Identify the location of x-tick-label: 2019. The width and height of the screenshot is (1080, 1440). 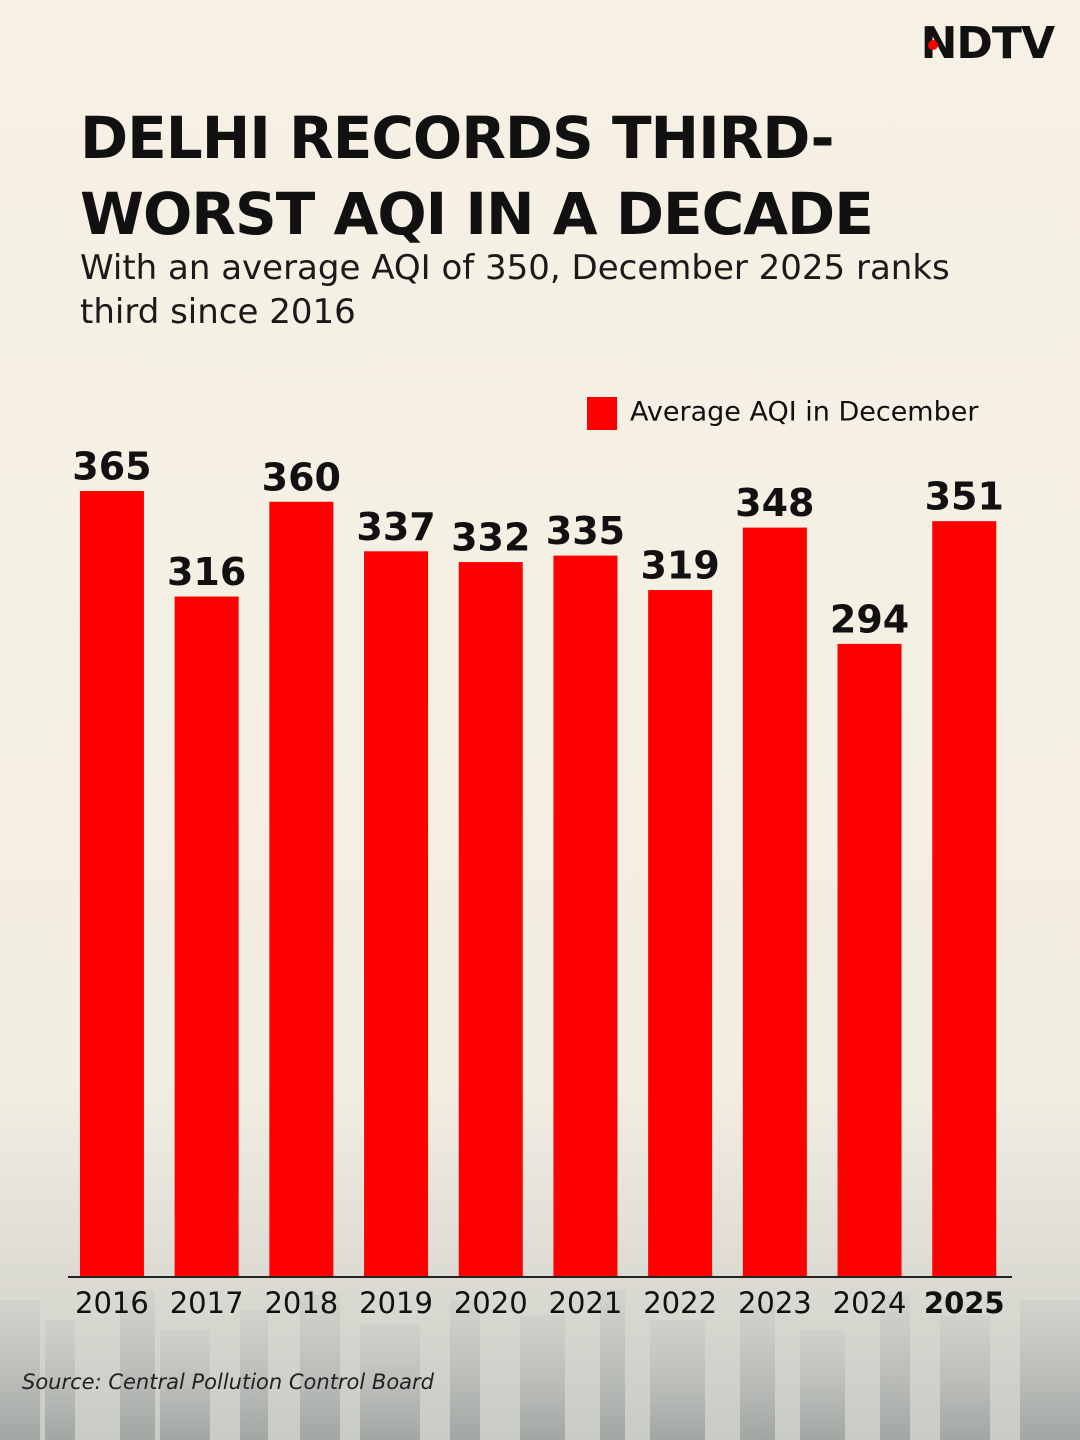
(396, 1303).